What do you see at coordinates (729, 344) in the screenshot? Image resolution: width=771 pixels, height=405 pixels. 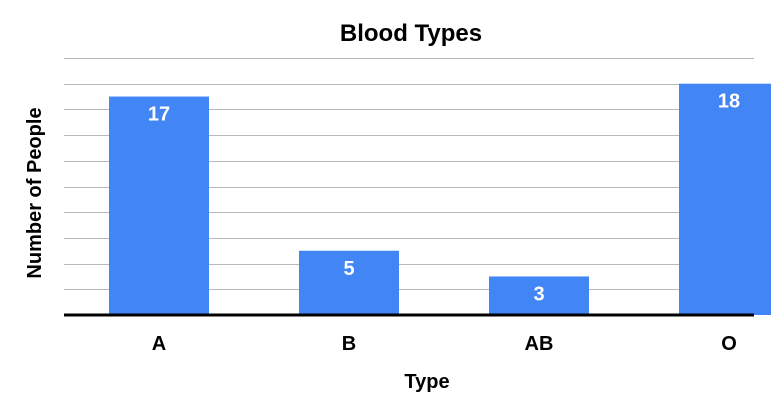 I see `x-tick-label-o: O` at bounding box center [729, 344].